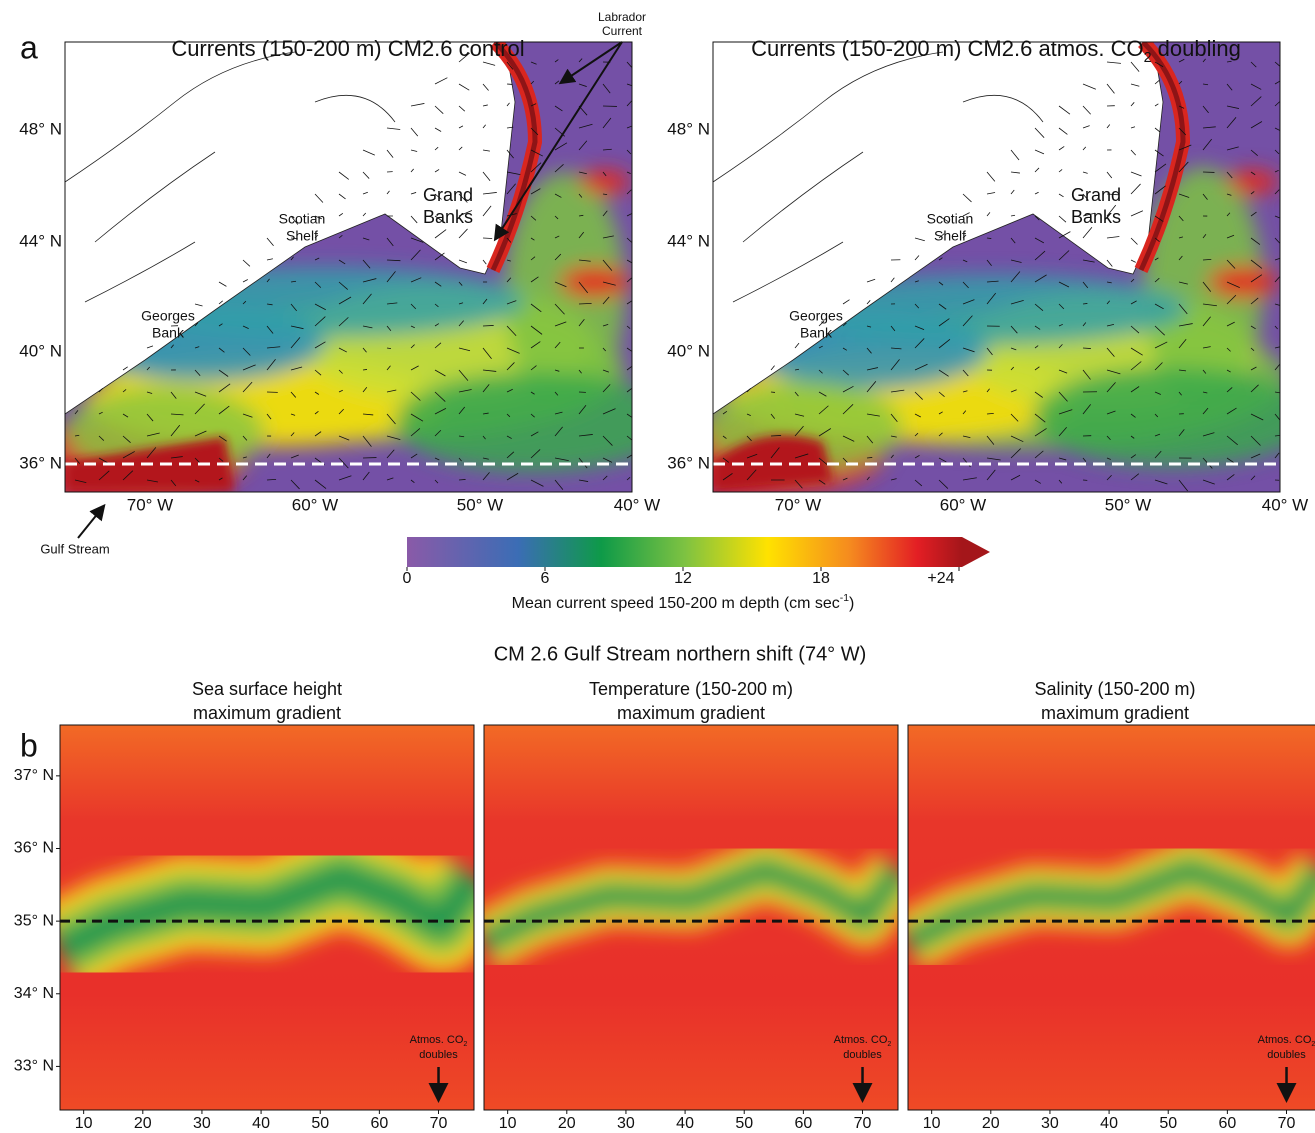 This screenshot has width=1315, height=1133. I want to click on heatmap-frame, so click(1111, 917).